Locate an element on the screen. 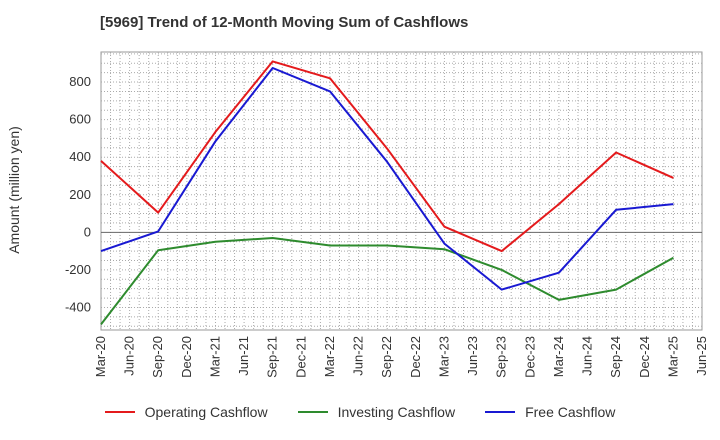  x-tick-label: Jun-21 is located at coordinates (243, 356).